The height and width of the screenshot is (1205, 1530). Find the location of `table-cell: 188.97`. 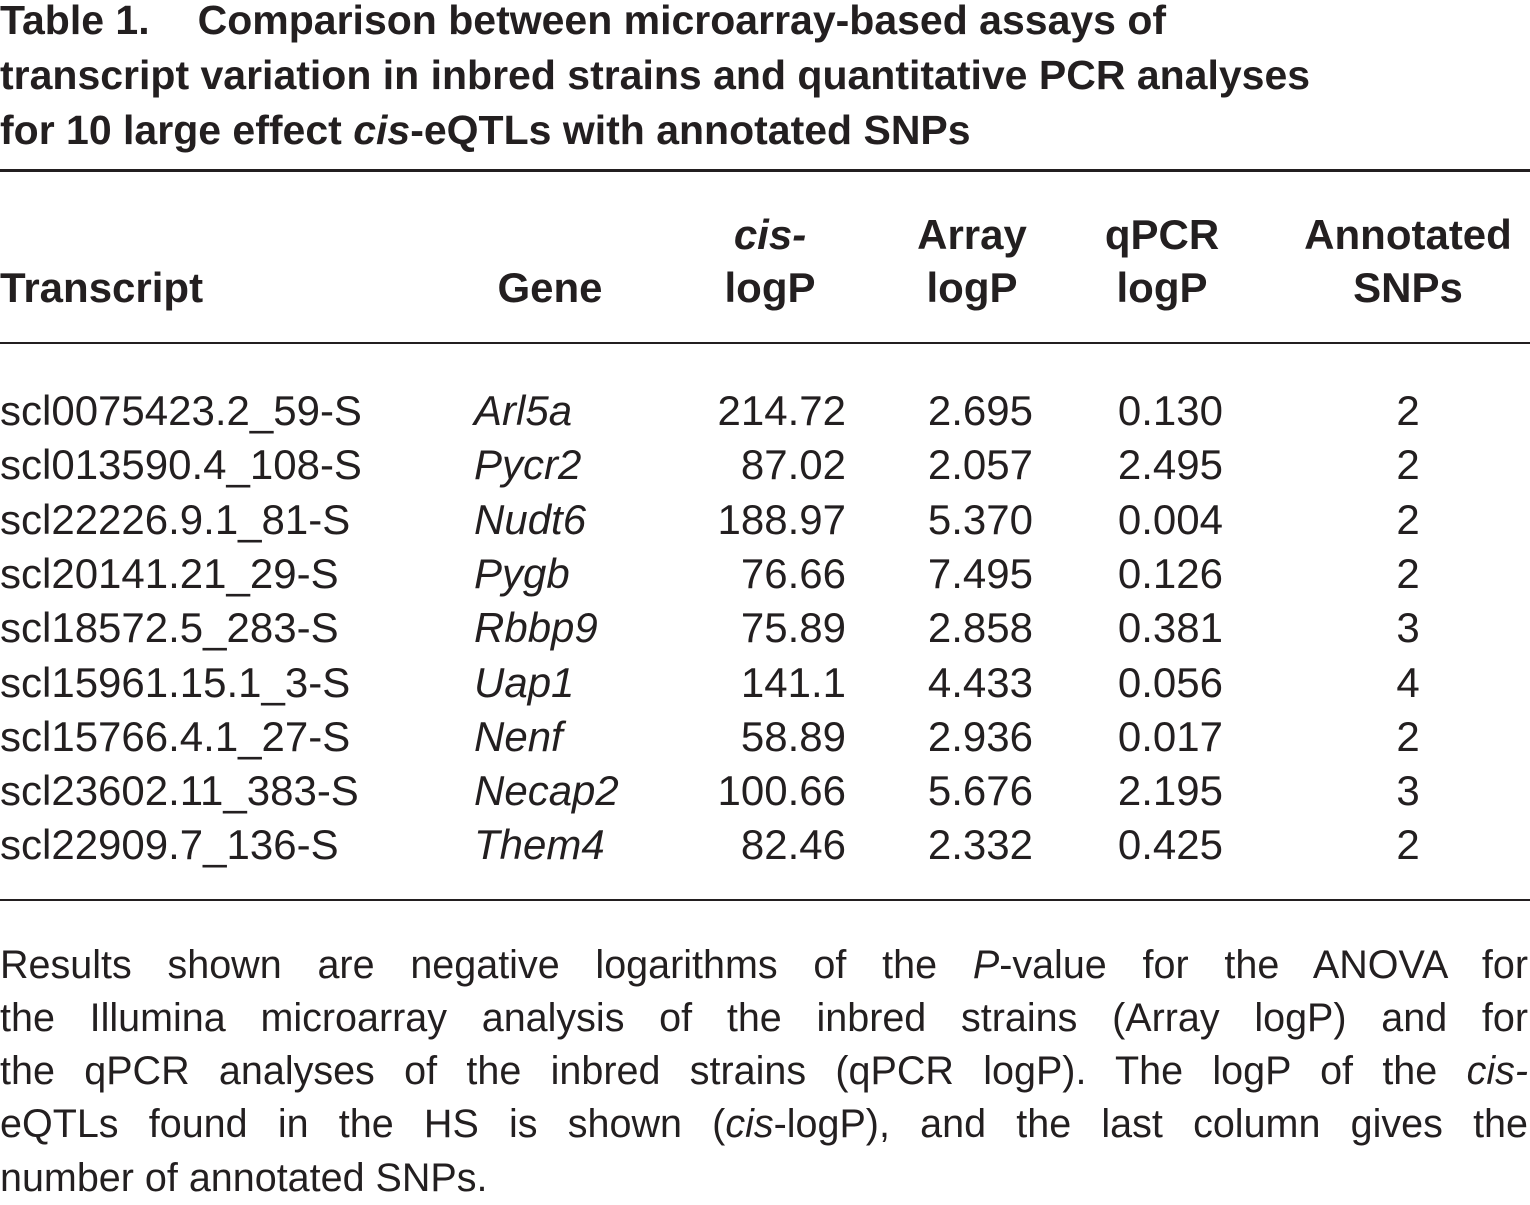

table-cell: 188.97 is located at coordinates (546, 520).